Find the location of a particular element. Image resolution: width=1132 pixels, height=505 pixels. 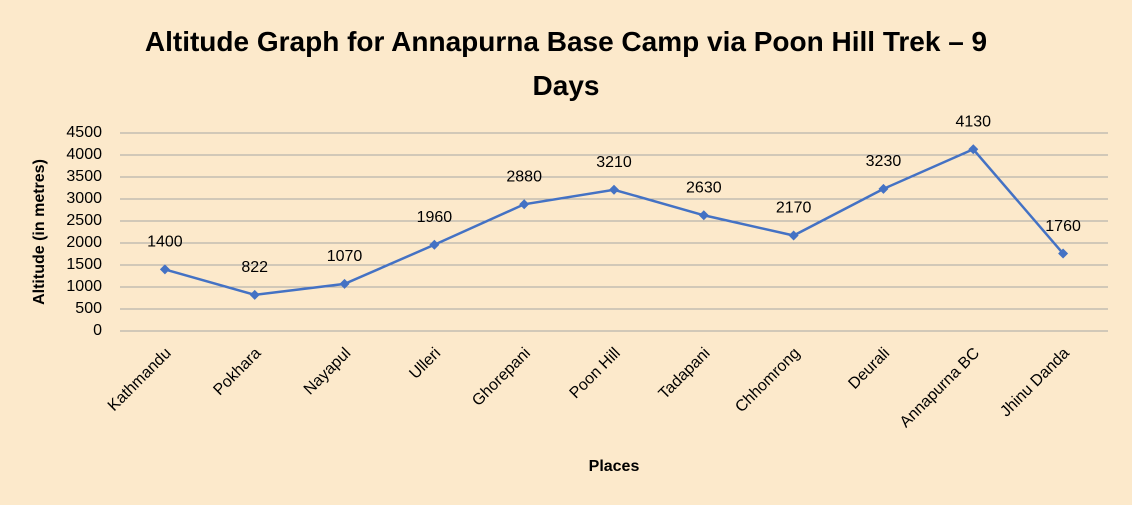

y-tick-label: 2500 is located at coordinates (84, 220).